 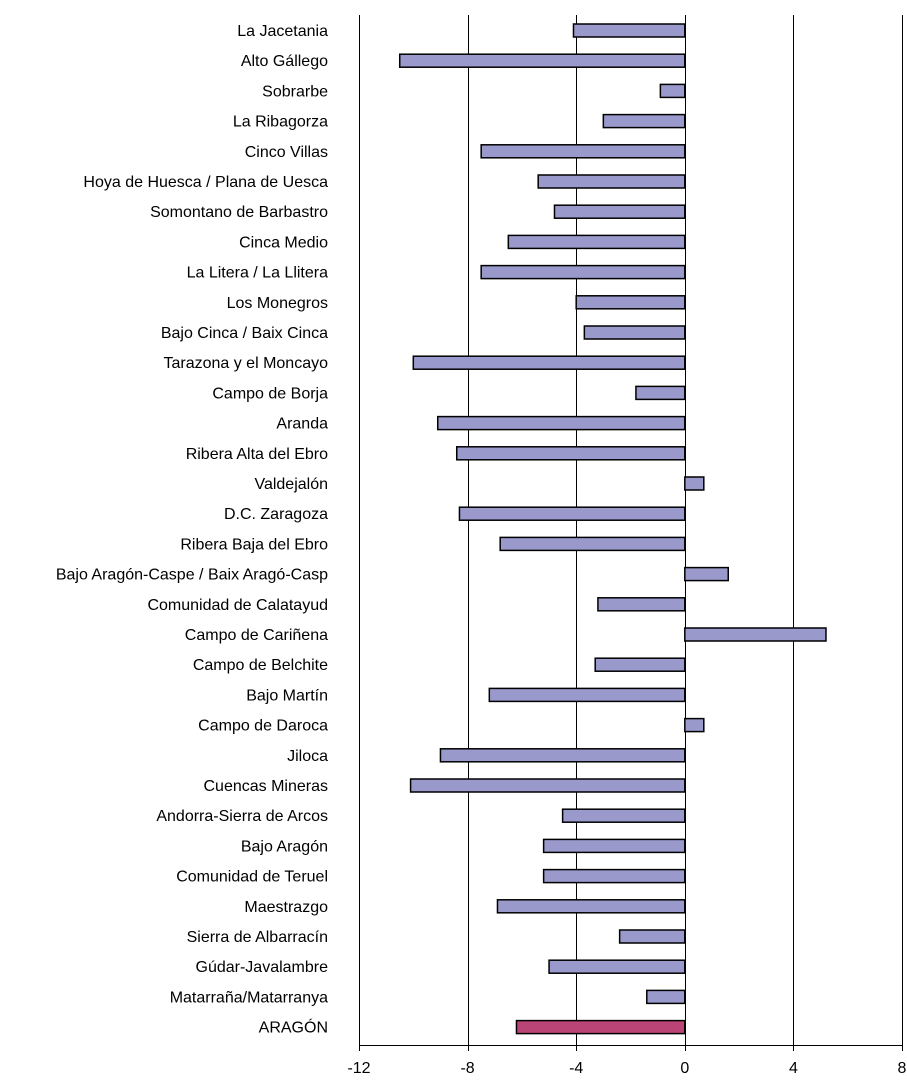 What do you see at coordinates (263, 726) in the screenshot?
I see `category-label: Campo de Daroca` at bounding box center [263, 726].